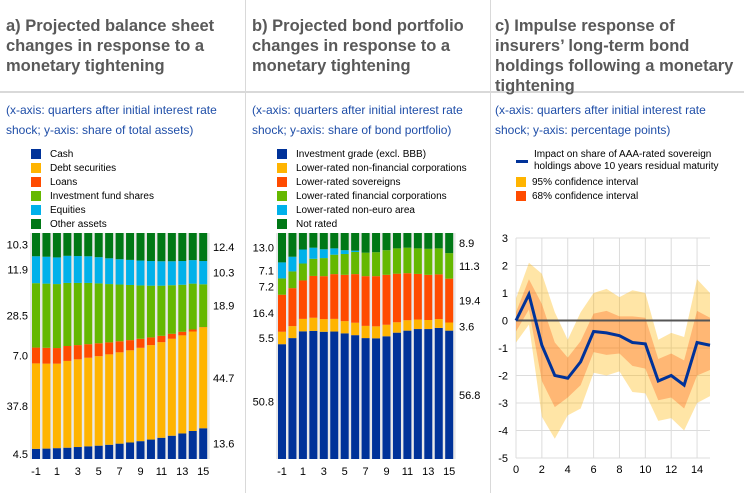 The width and height of the screenshot is (744, 493). Describe the element at coordinates (594, 470) in the screenshot. I see `x-tick-label: 6` at that location.